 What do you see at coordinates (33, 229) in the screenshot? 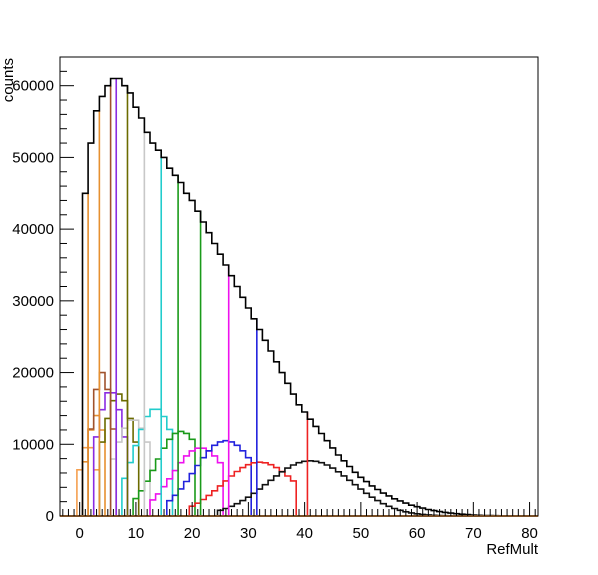
I see `y-tick-label: 40000` at bounding box center [33, 229].